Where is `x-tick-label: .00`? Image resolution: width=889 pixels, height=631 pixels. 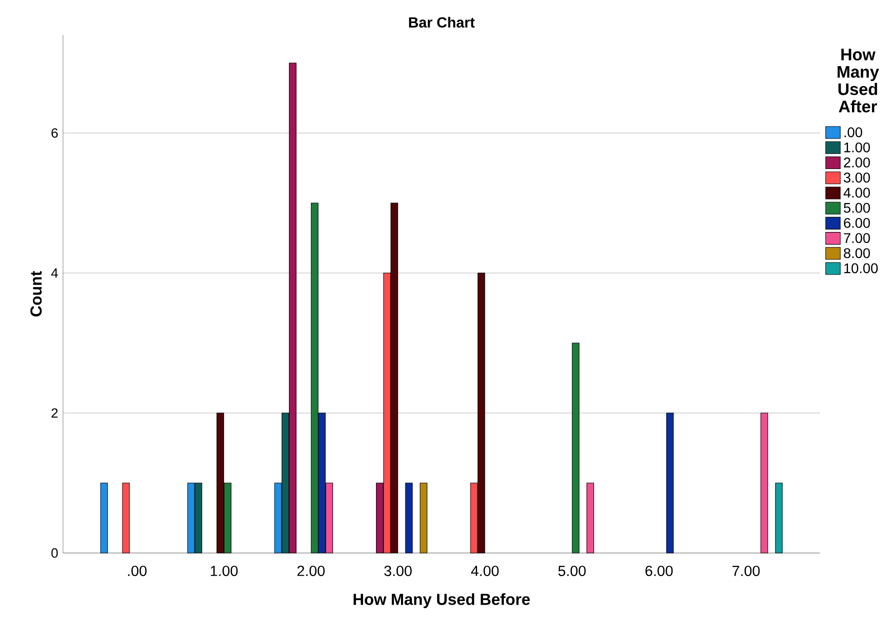
x-tick-label: .00 is located at coordinates (137, 571).